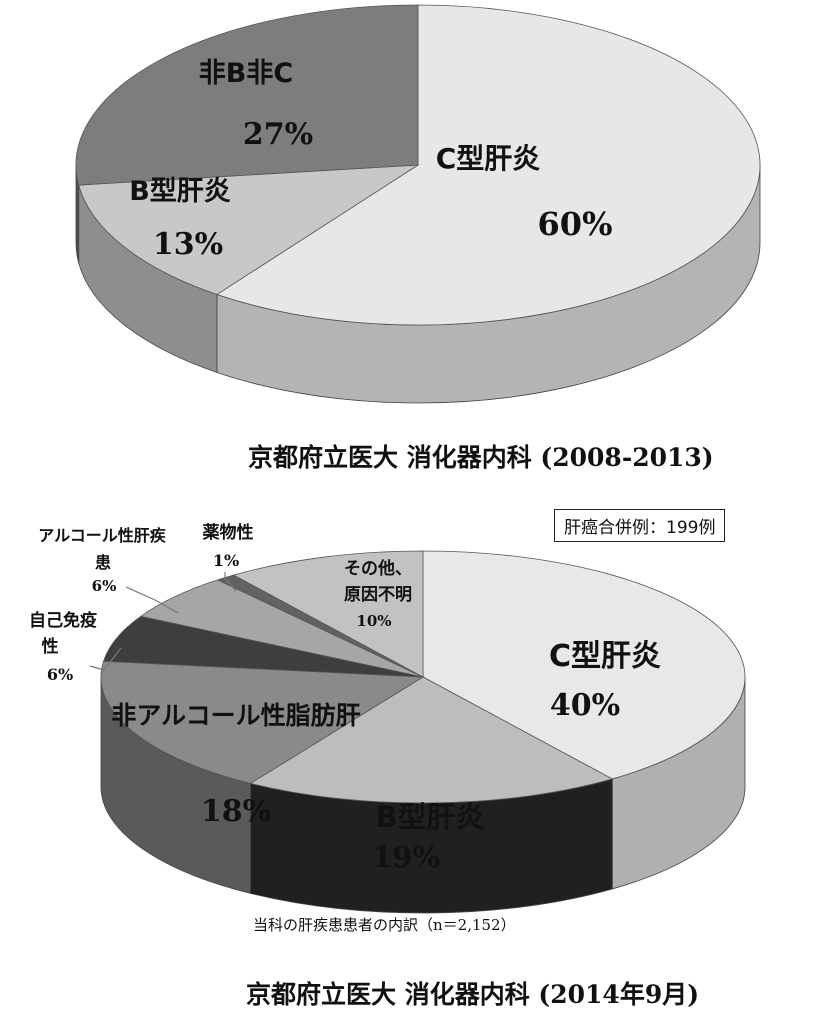 Image resolution: width=813 pixels, height=1025 pixels. Describe the element at coordinates (228, 532) in the screenshot. I see `slice-label-: 薬物性` at that location.